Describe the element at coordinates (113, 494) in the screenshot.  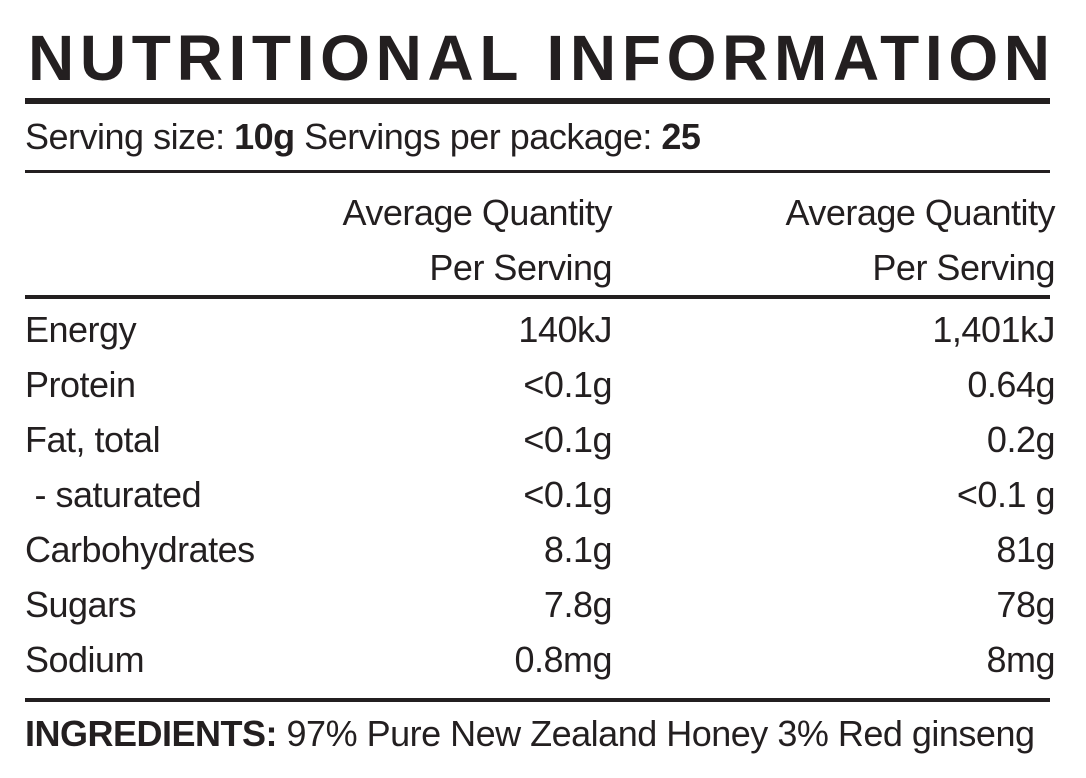
I see `nutrient-name: - saturated` at that location.